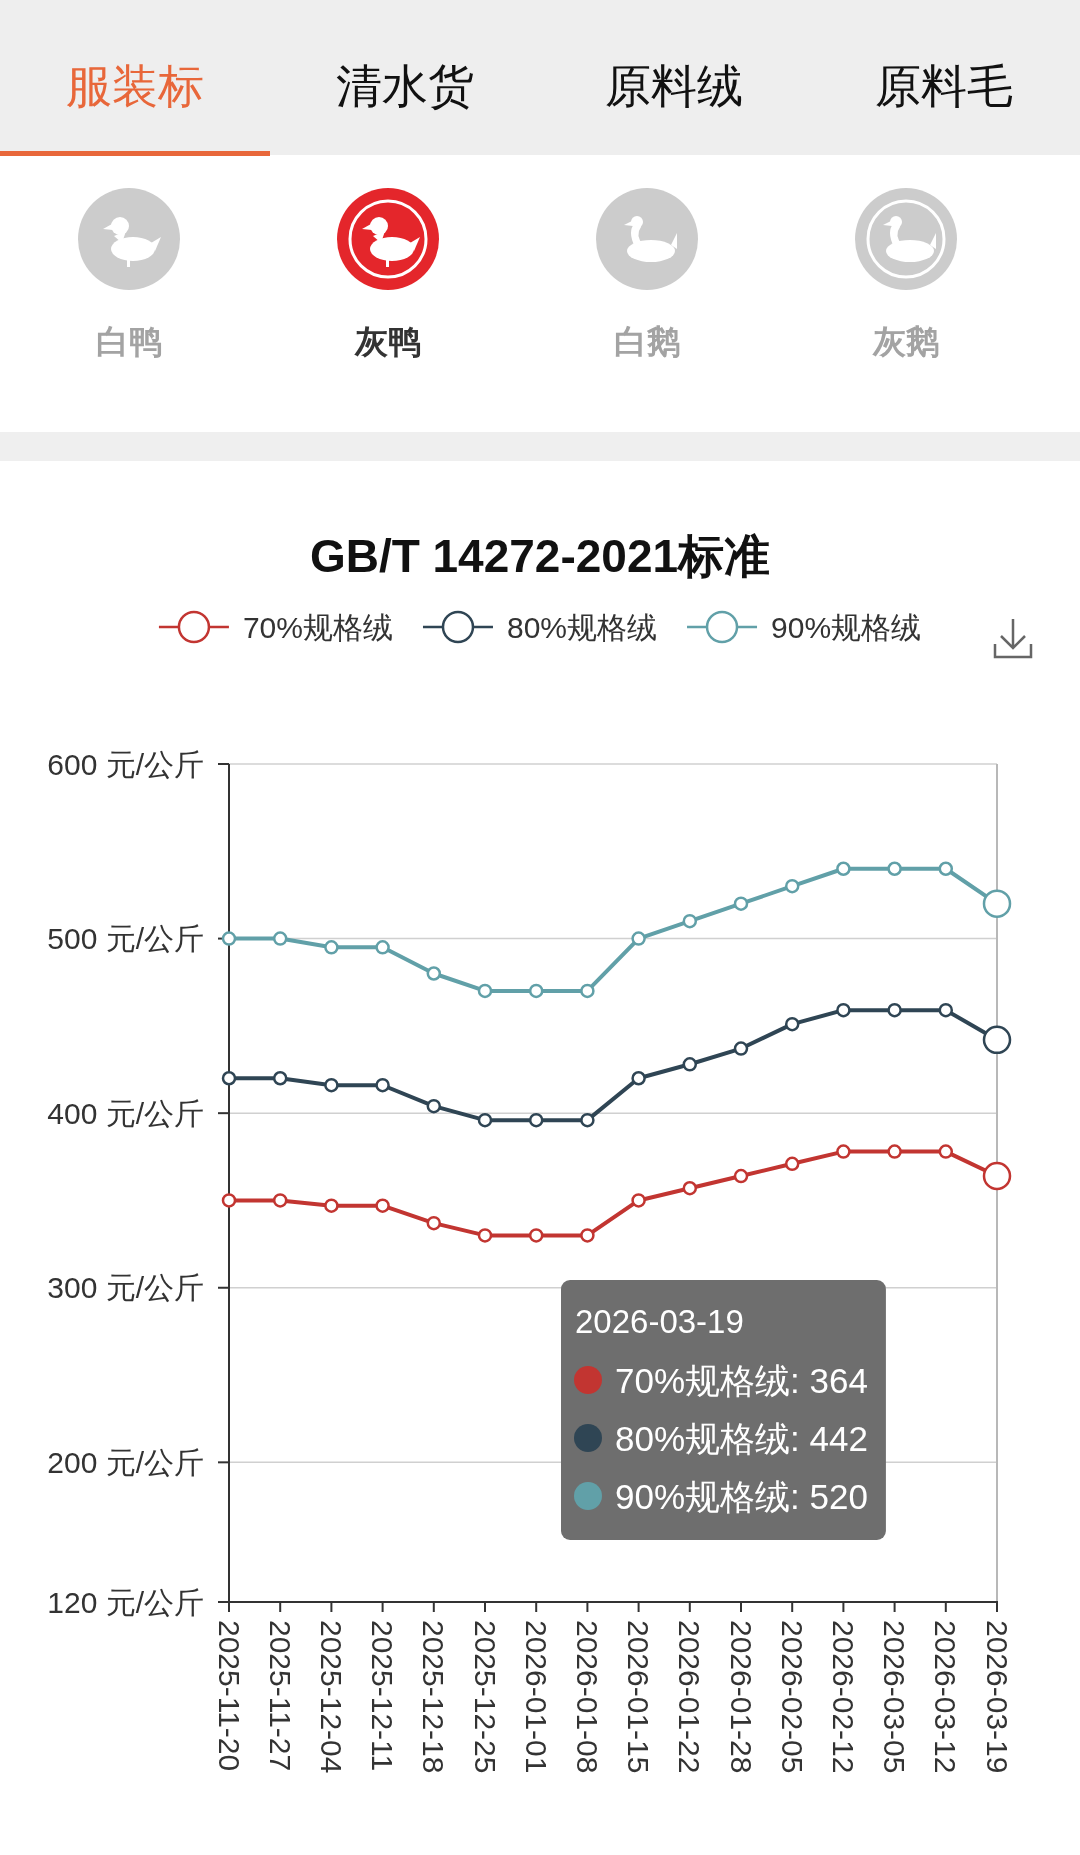  I want to click on text: 灰鹅, so click(905, 341).